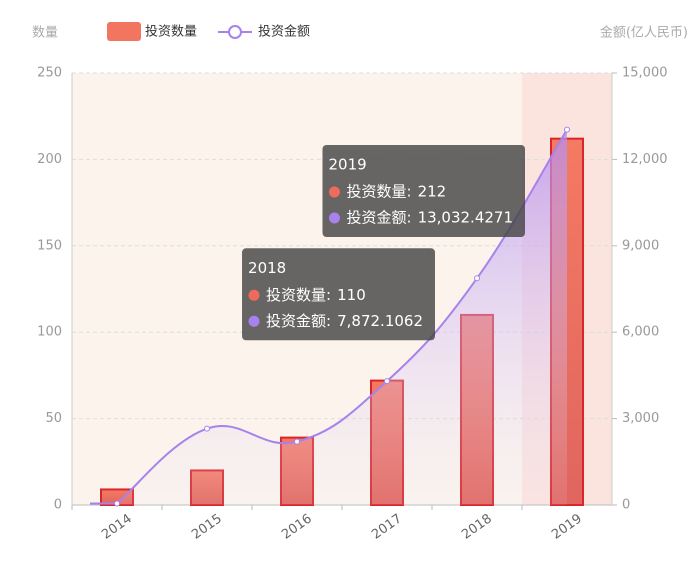 This screenshot has width=694, height=567. What do you see at coordinates (640, 245) in the screenshot?
I see `y2-tick-label: 9,000` at bounding box center [640, 245].